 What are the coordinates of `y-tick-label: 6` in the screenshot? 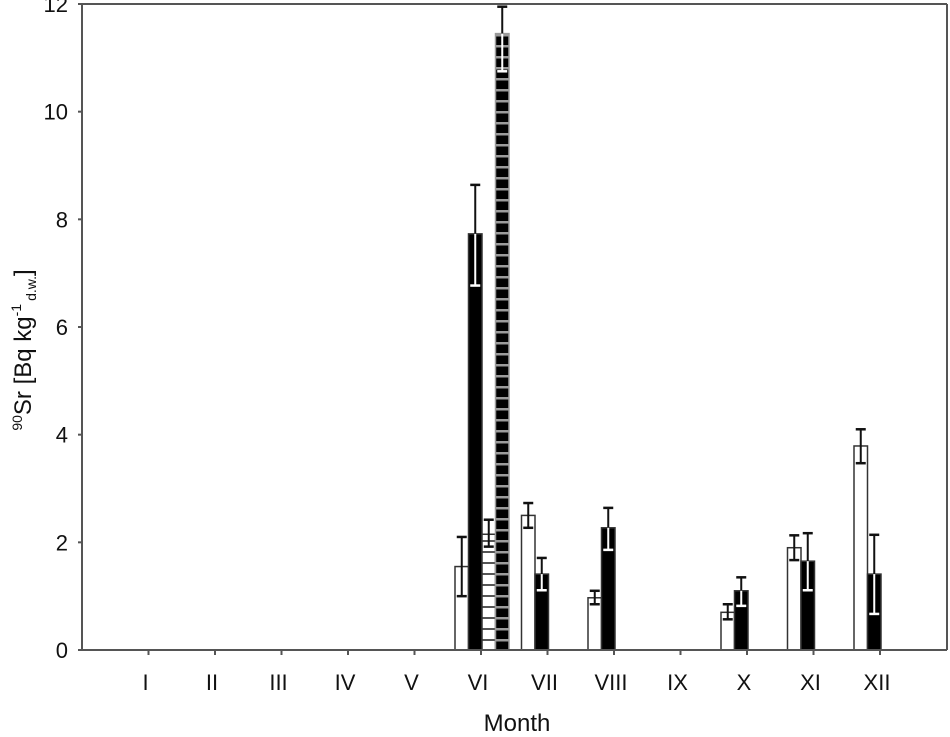 It's located at (62, 327).